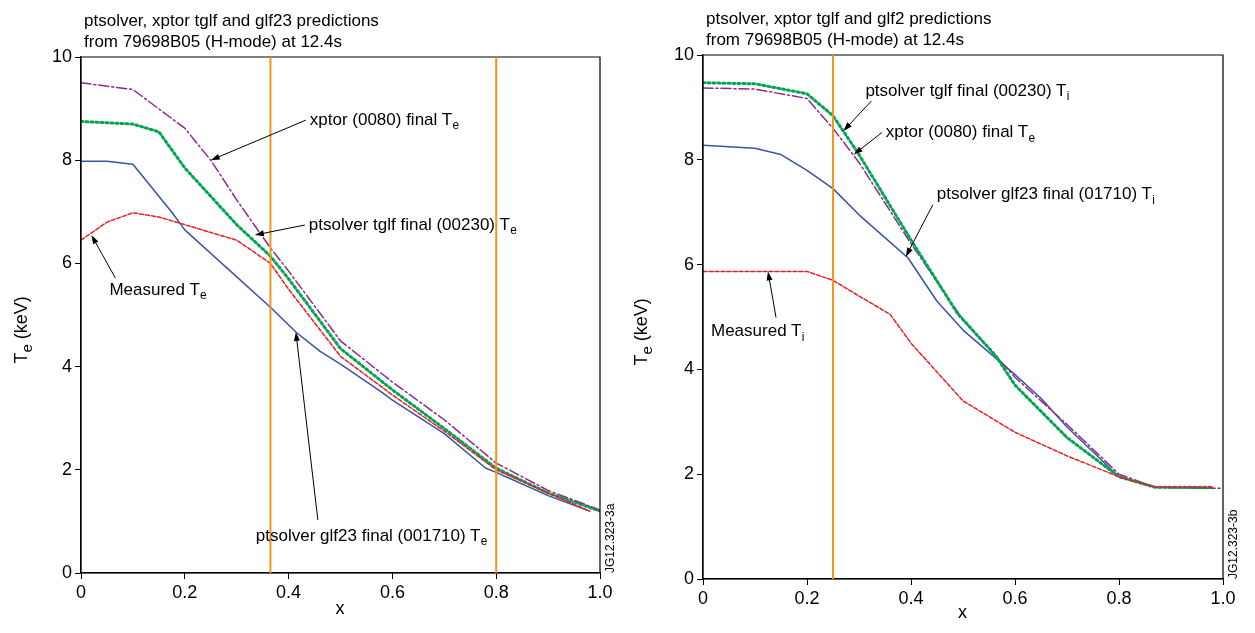  Describe the element at coordinates (849, 29) in the screenshot. I see `chart-title: ptsolver, xptor tglf and glf2 predictions from 79698B05 (H-mode) at 12.4s` at that location.